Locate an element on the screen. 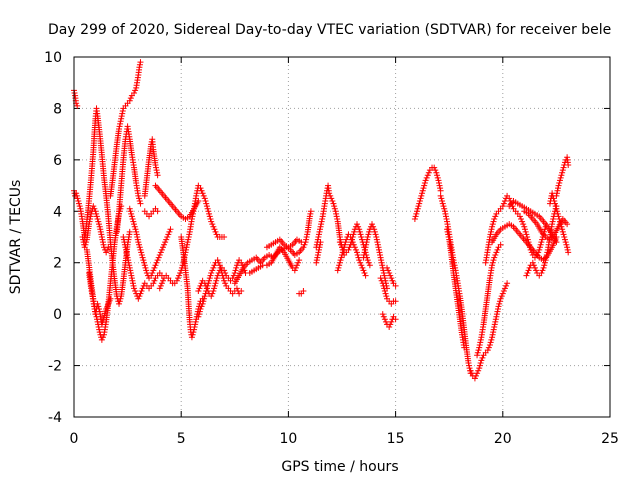  series-low-cluster is located at coordinates (100, 299).